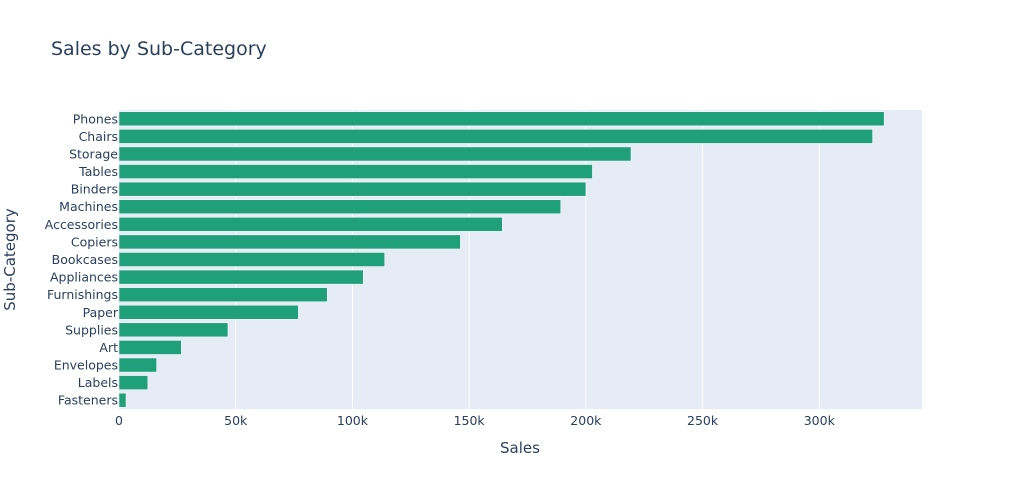 The height and width of the screenshot is (492, 1010). What do you see at coordinates (98, 171) in the screenshot?
I see `y-tick-label: Tables` at bounding box center [98, 171].